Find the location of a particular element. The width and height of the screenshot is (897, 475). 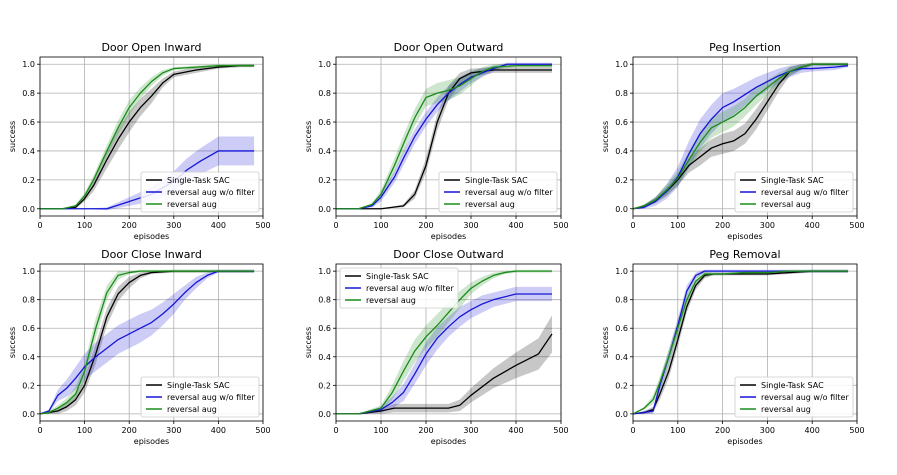

chart-title: Door Open Outward is located at coordinates (449, 47).